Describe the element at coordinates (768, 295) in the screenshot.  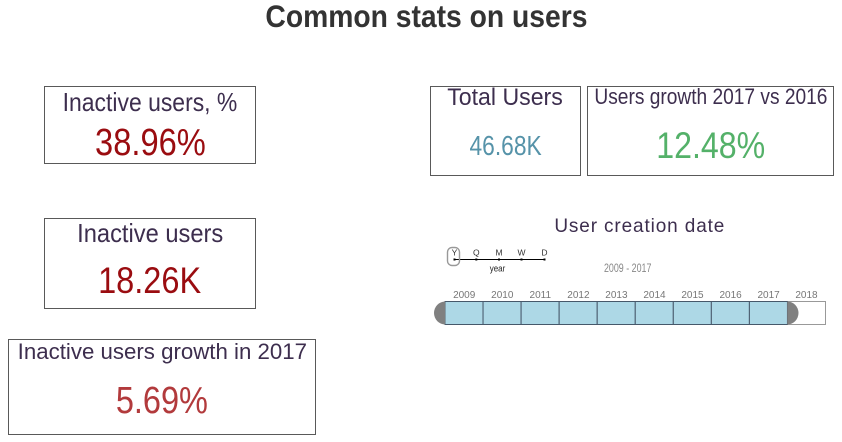
I see `svg-text: 2017` at that location.